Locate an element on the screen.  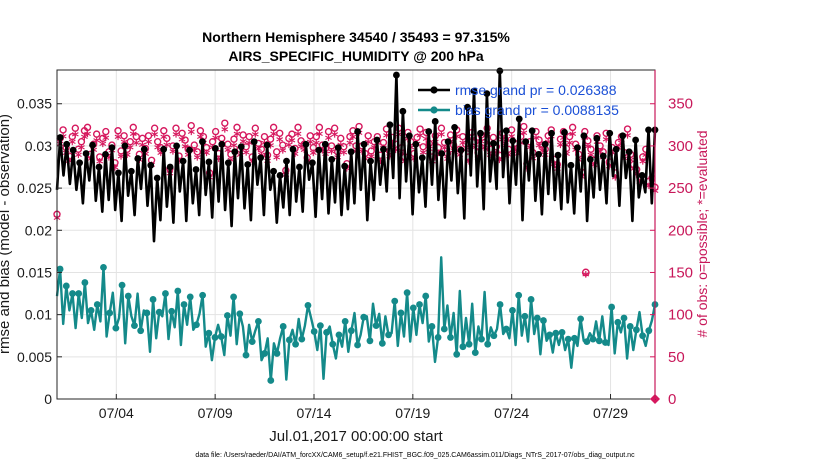
y-right-tick-label: 200 is located at coordinates (680, 230).